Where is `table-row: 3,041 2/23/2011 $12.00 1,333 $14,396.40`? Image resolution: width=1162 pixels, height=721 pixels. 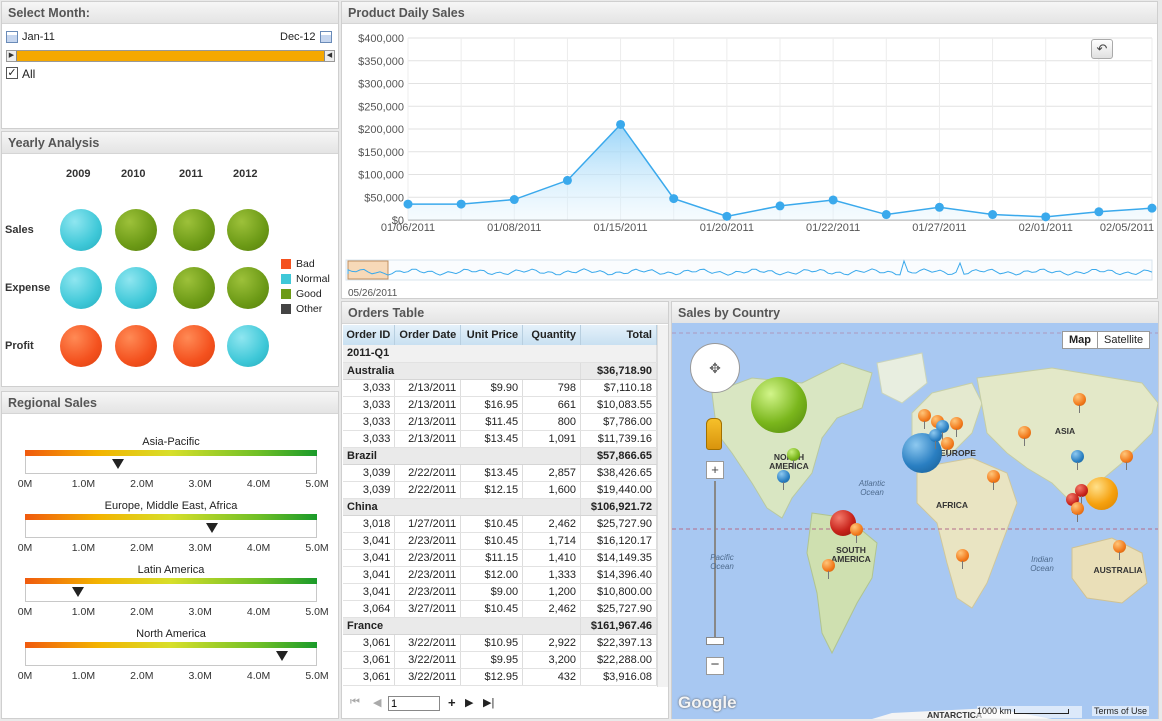
table-row: 3,041 2/23/2011 $12.00 1,333 $14,396.40 is located at coordinates (500, 575).